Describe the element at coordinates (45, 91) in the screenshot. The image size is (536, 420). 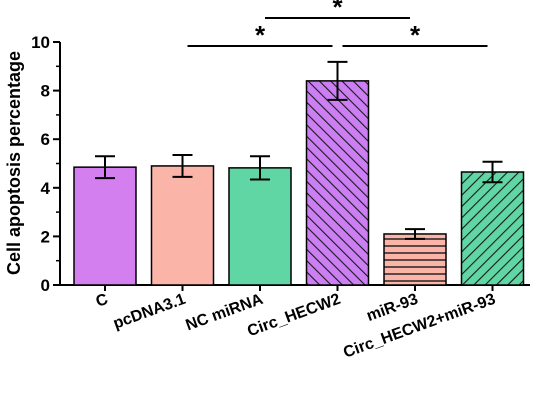
I see `y-tick-label: 8` at that location.